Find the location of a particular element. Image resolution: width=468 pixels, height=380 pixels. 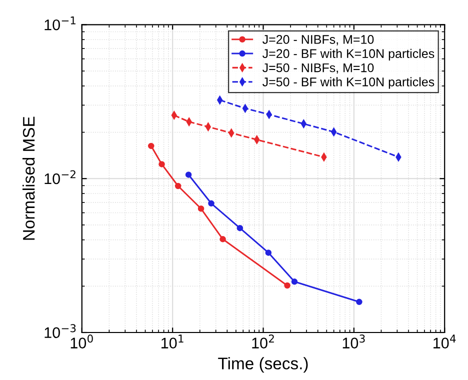

legend-label: J=50 - NIBFs, M=10 is located at coordinates (318, 68).